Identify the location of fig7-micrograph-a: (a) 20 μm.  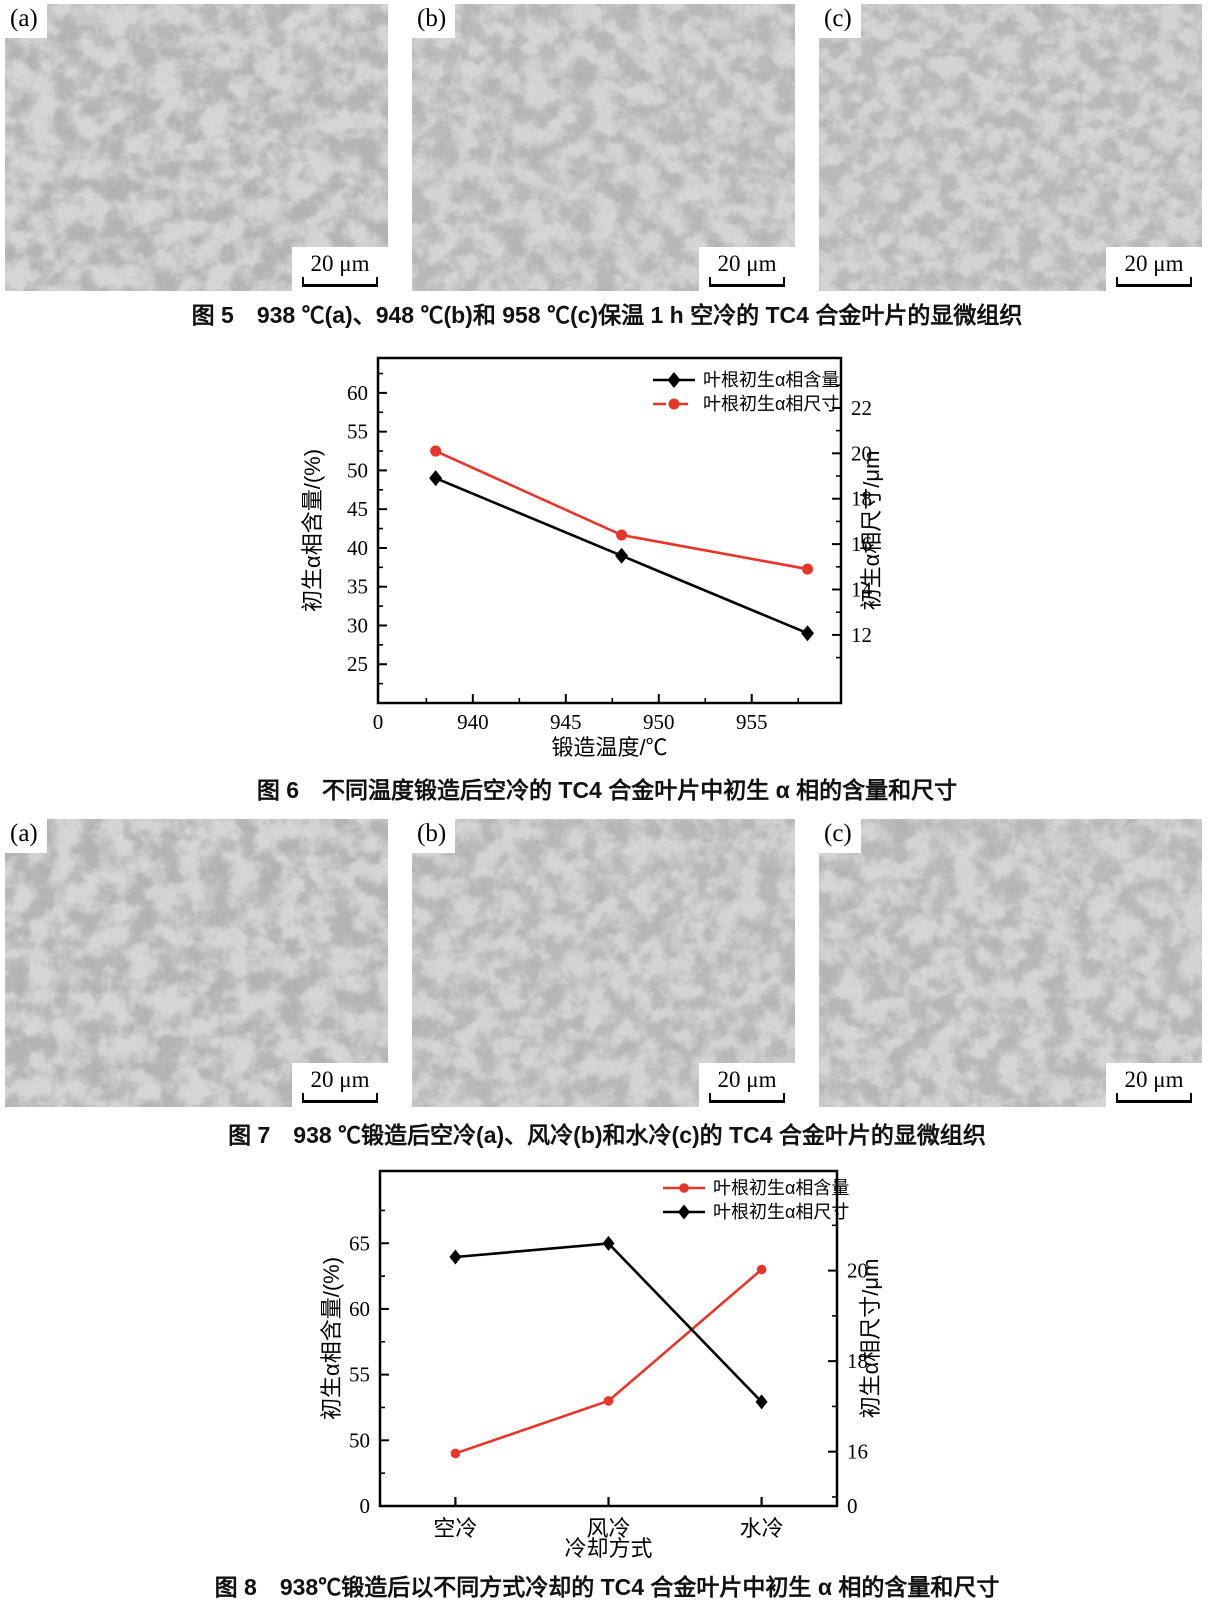
(196, 963).